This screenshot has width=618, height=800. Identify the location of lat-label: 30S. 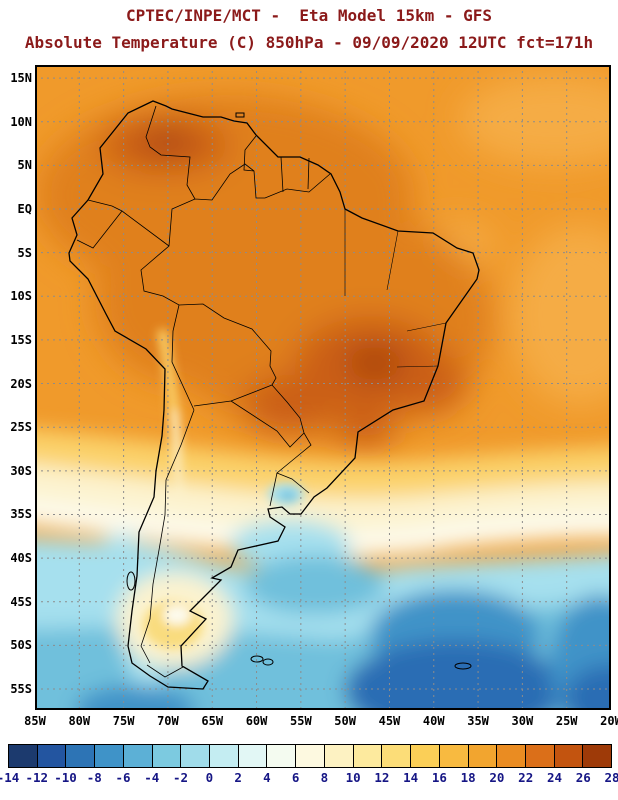
(21, 470).